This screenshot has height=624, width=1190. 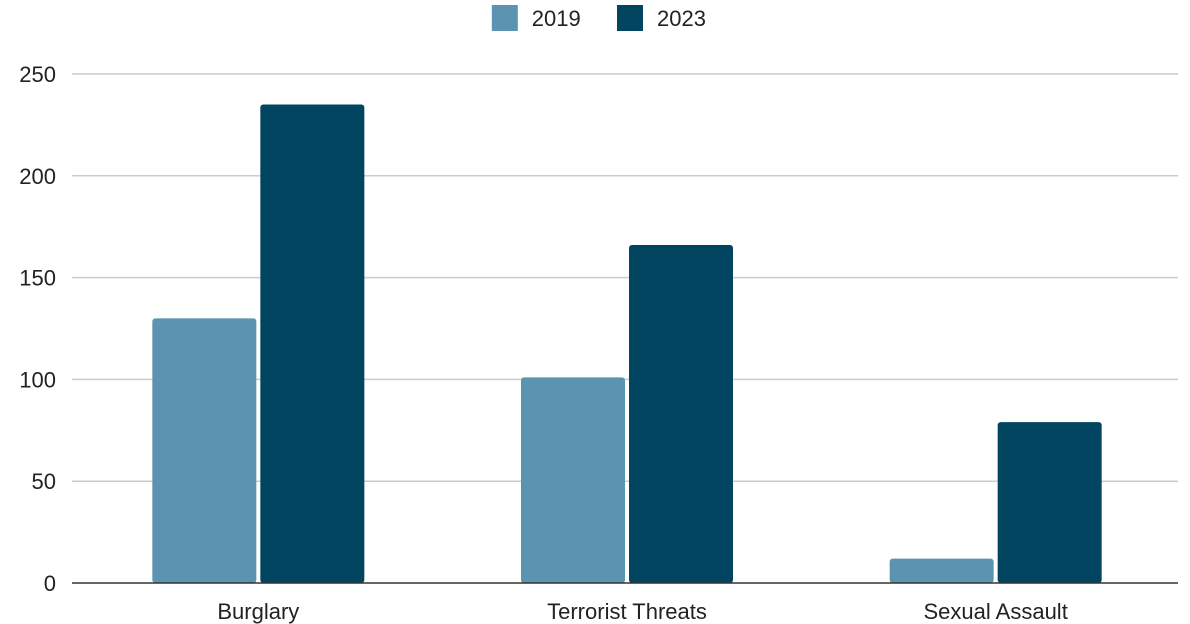 I want to click on x-category-label: Burglary, so click(x=258, y=611).